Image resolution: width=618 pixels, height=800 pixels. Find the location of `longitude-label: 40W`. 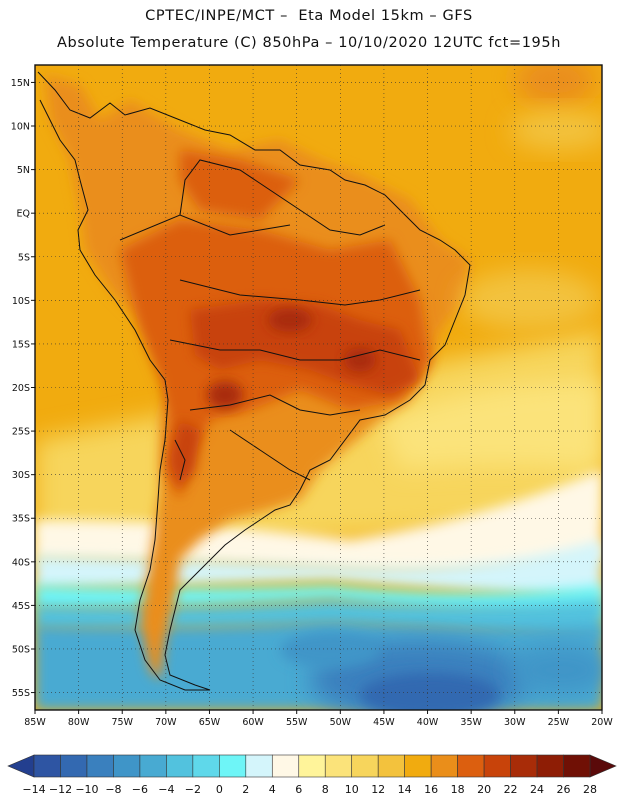

longitude-label: 40W is located at coordinates (428, 722).